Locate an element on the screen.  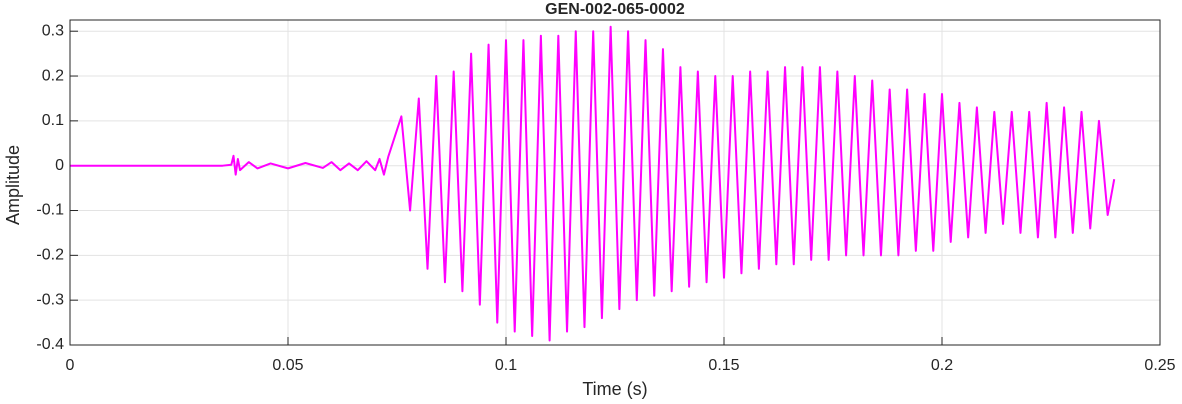
y-tick-label: -0.1 is located at coordinates (50, 210).